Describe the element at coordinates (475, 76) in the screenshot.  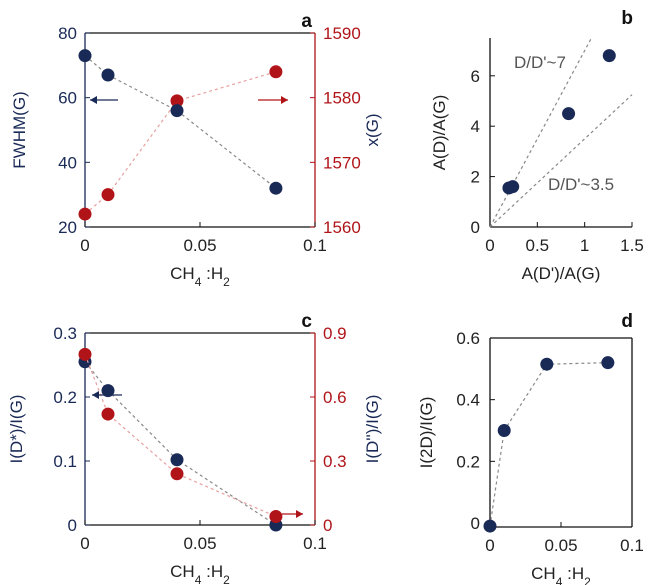
I see `panel-b-ytick-label: 6` at that location.